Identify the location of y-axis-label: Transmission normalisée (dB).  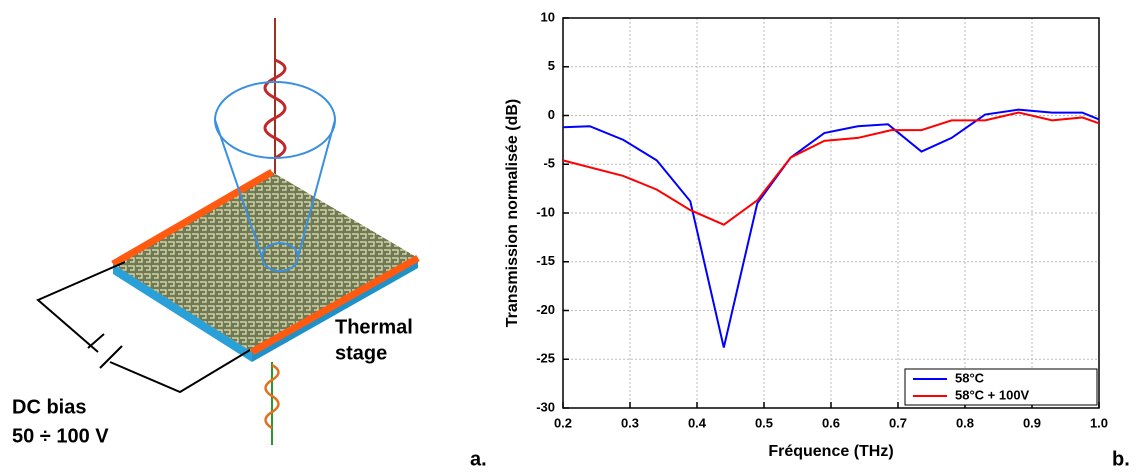
(512, 213).